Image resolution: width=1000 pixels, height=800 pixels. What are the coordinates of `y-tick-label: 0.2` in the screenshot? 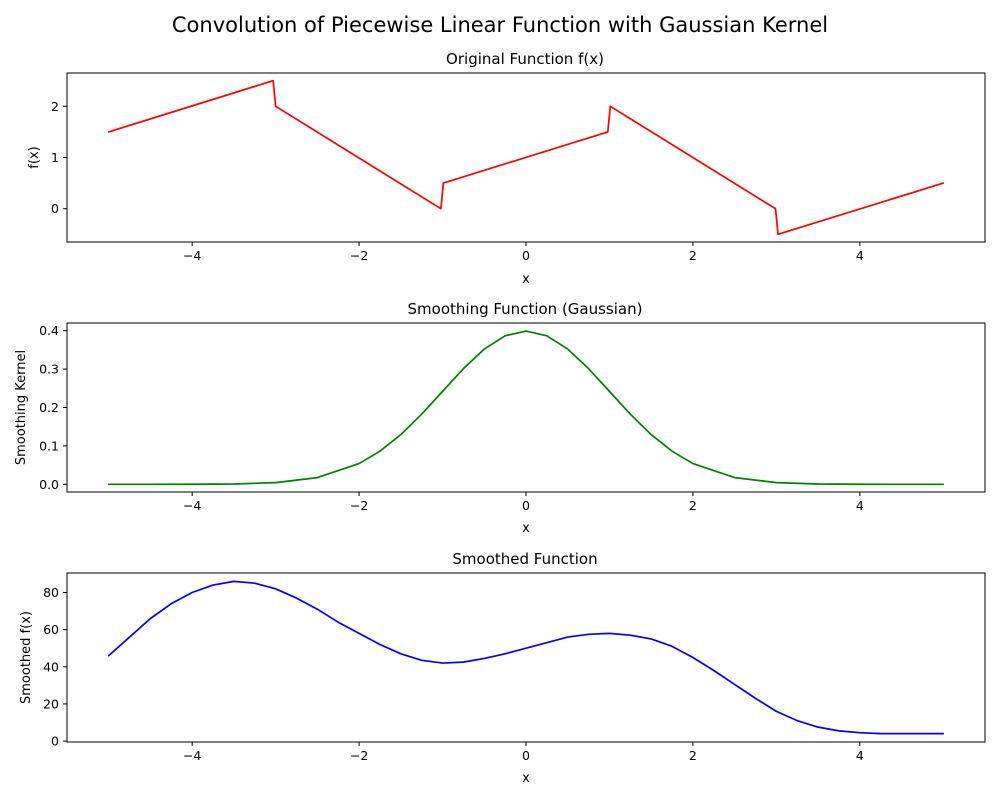 It's located at (49, 407).